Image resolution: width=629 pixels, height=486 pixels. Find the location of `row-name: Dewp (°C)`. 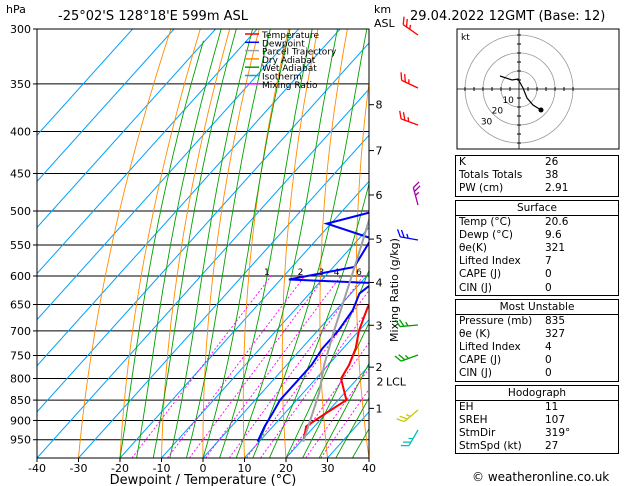

row-name: Dewp (°C) is located at coordinates (486, 234).